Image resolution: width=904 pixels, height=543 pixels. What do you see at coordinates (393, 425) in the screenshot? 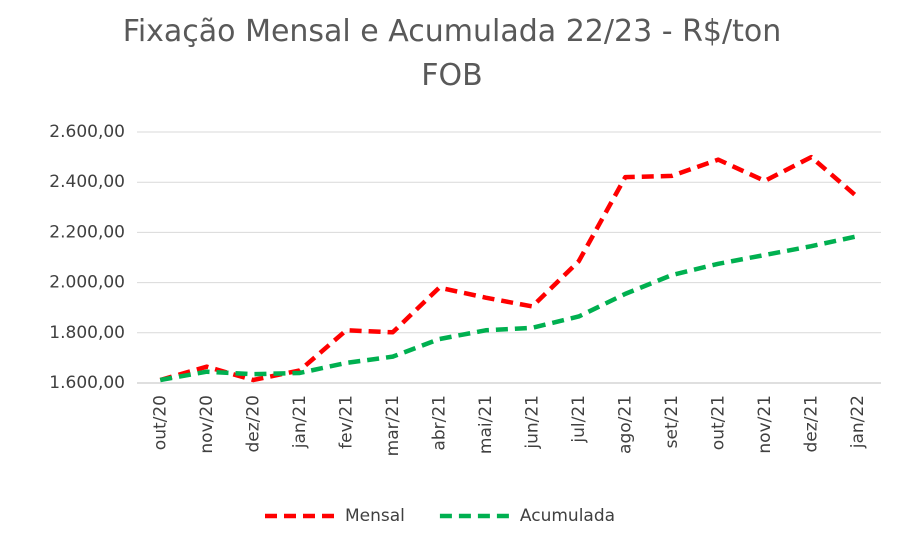
I see `x-tick-label: mar/21` at bounding box center [393, 425].